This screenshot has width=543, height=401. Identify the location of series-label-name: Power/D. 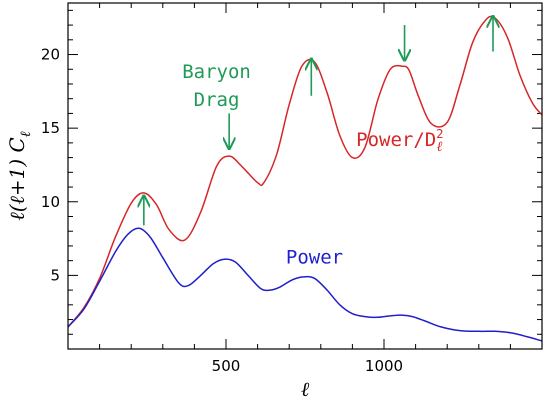
(396, 140).